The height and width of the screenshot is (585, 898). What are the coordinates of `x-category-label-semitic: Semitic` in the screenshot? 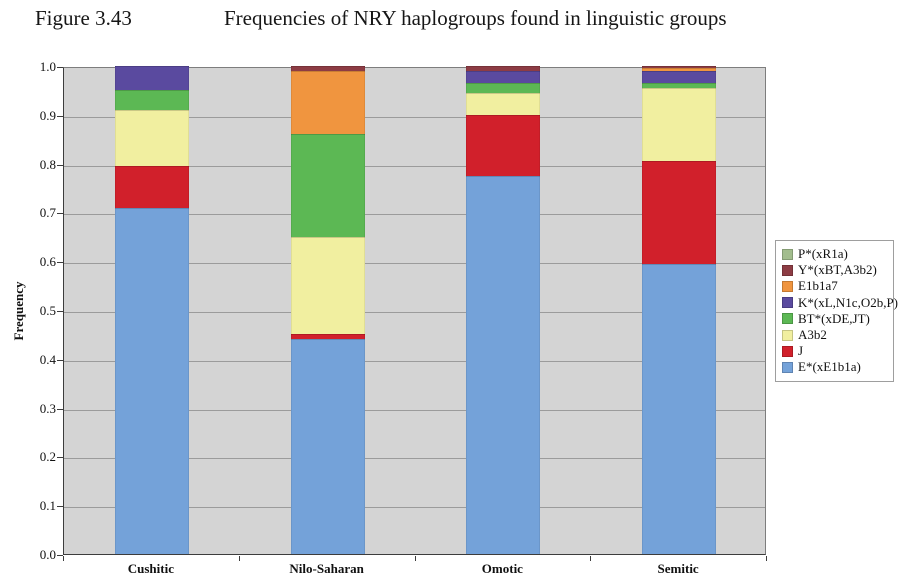 It's located at (678, 568).